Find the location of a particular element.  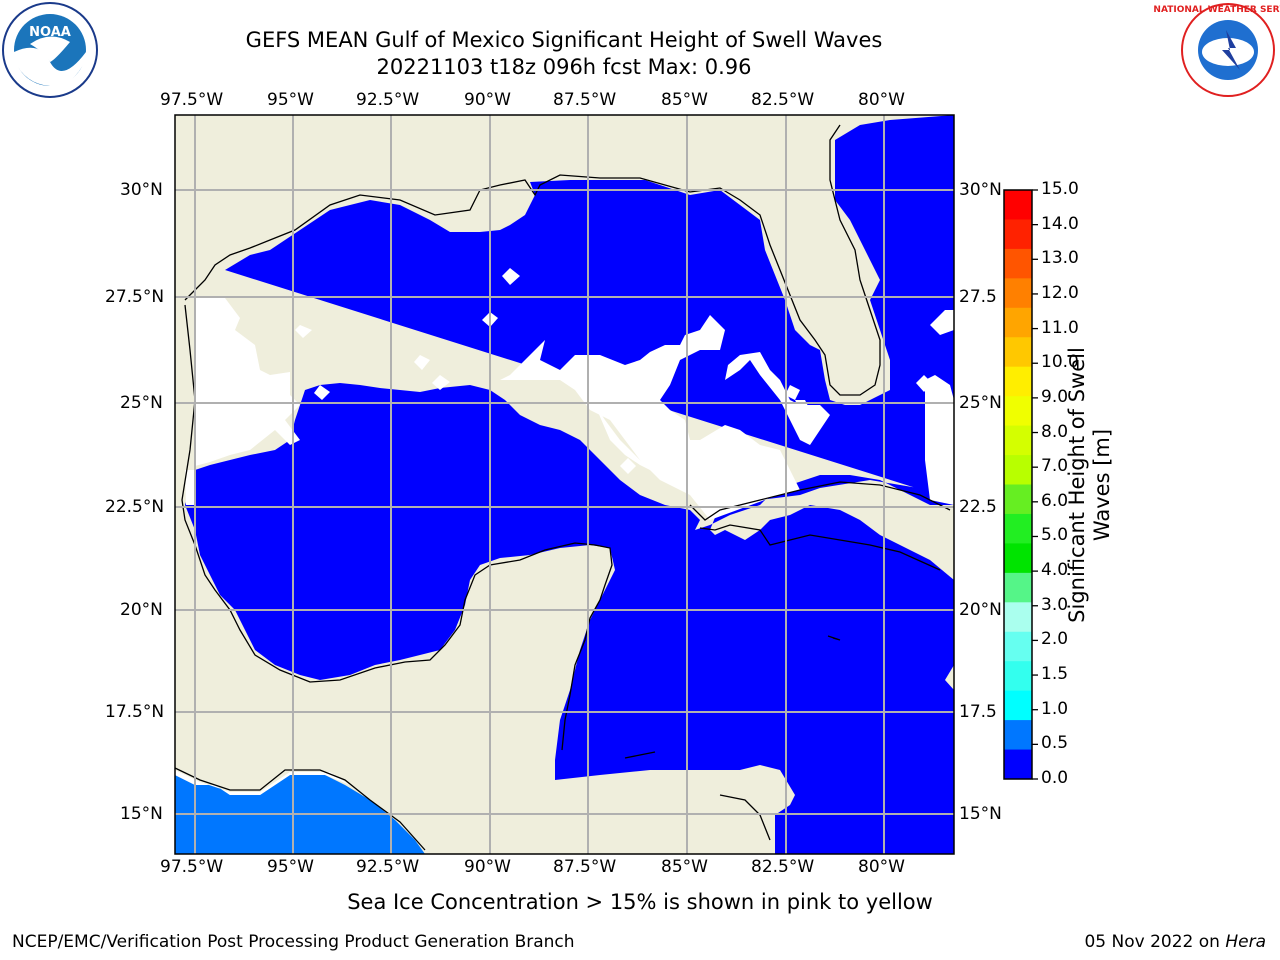

lat-label-left-25: 25°N is located at coordinates (141, 403).